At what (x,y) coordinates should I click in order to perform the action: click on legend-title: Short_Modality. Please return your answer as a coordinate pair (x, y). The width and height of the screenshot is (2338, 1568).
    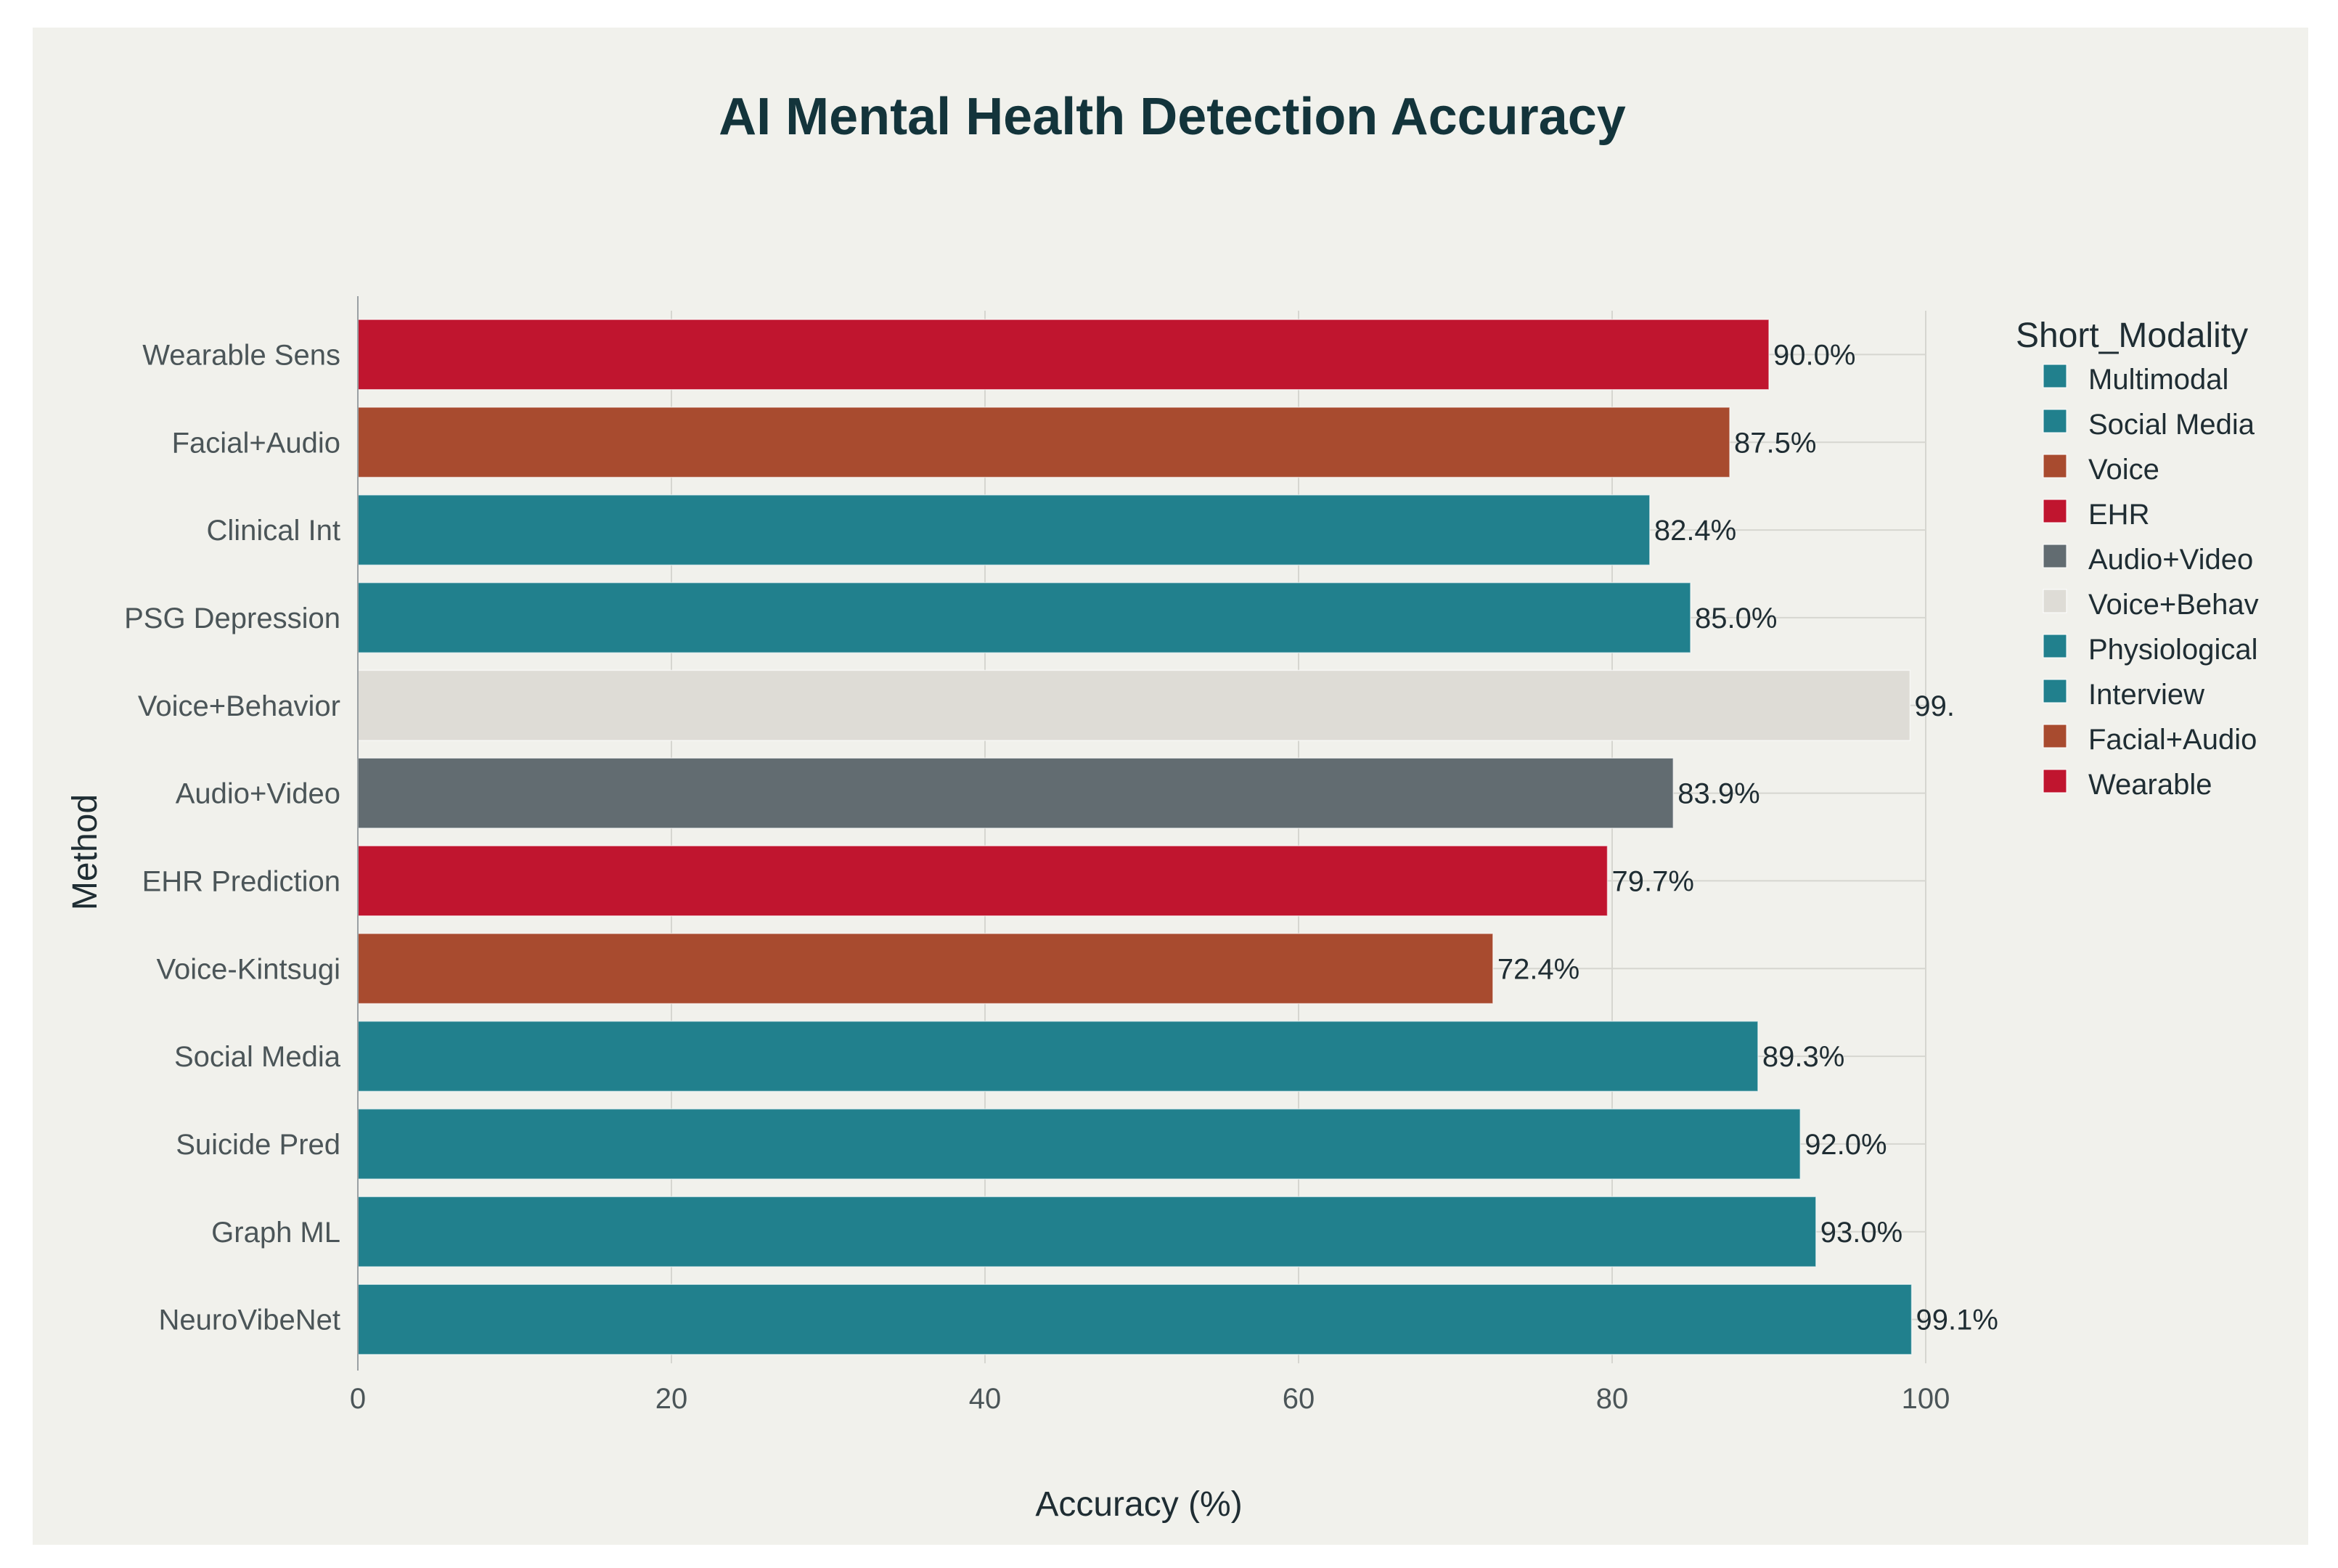
    Looking at the image, I should click on (2132, 336).